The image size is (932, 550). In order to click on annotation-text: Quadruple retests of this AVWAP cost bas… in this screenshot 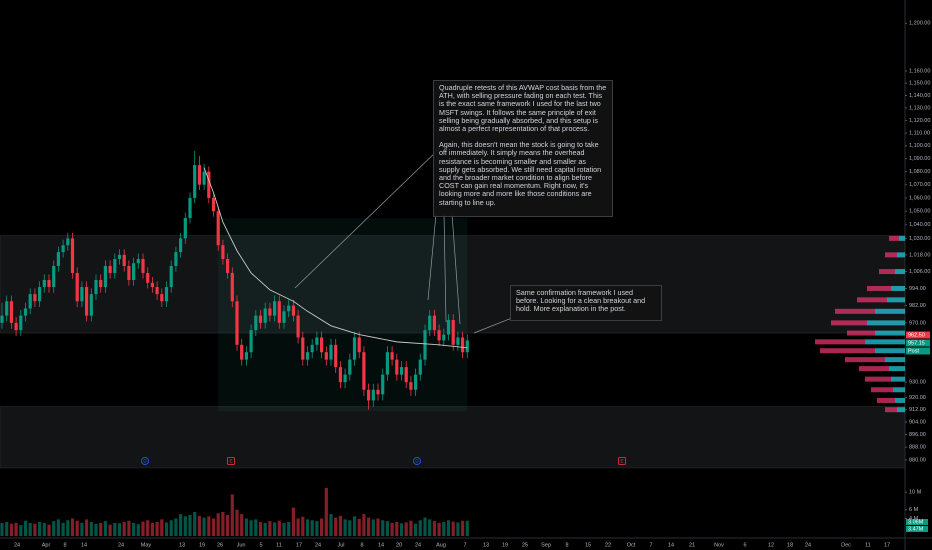, I will do `click(523, 108)`.